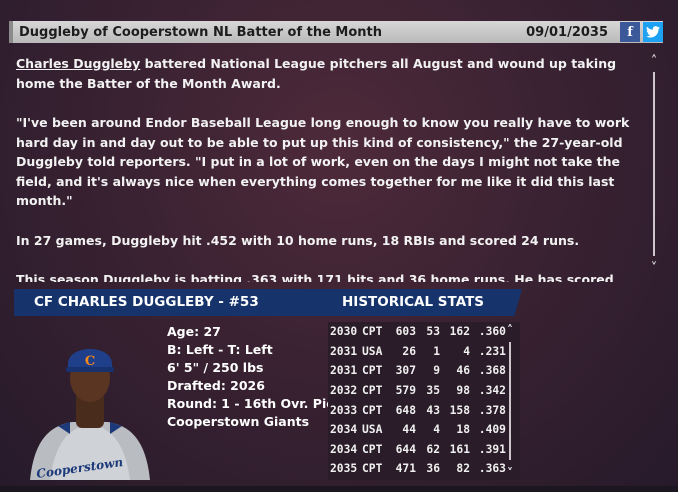 The image size is (678, 492). Describe the element at coordinates (492, 430) in the screenshot. I see `stat-cell-avg: .409` at that location.